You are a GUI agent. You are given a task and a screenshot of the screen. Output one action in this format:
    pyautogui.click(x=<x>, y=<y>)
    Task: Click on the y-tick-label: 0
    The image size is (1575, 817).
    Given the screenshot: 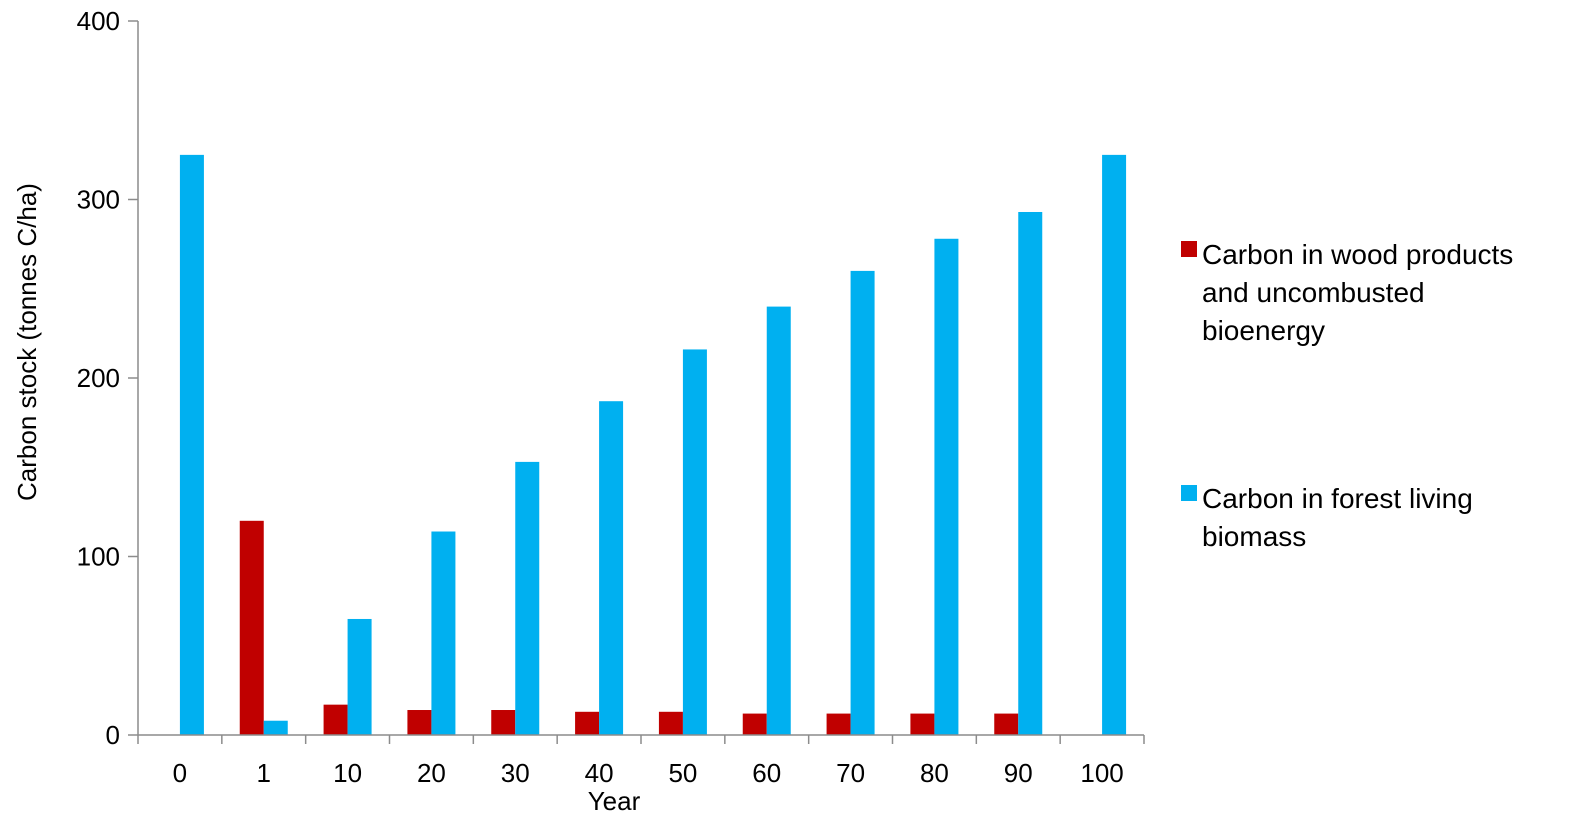 What is the action you would take?
    pyautogui.click(x=113, y=735)
    